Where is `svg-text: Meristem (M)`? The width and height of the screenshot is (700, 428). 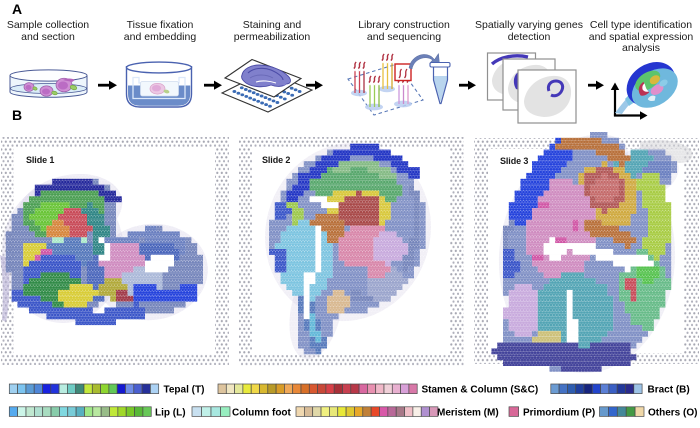
svg-text: Meristem (M) is located at coordinates (468, 412).